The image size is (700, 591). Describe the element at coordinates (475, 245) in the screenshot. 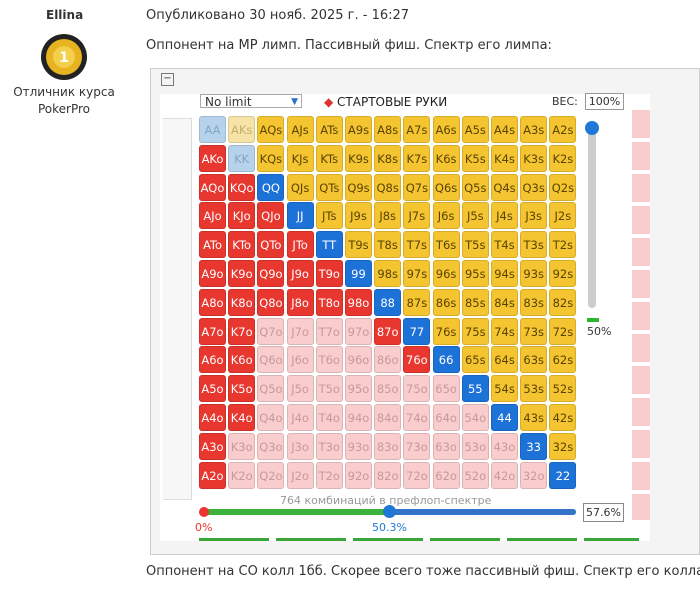

I see `hand-cell: T5s` at that location.